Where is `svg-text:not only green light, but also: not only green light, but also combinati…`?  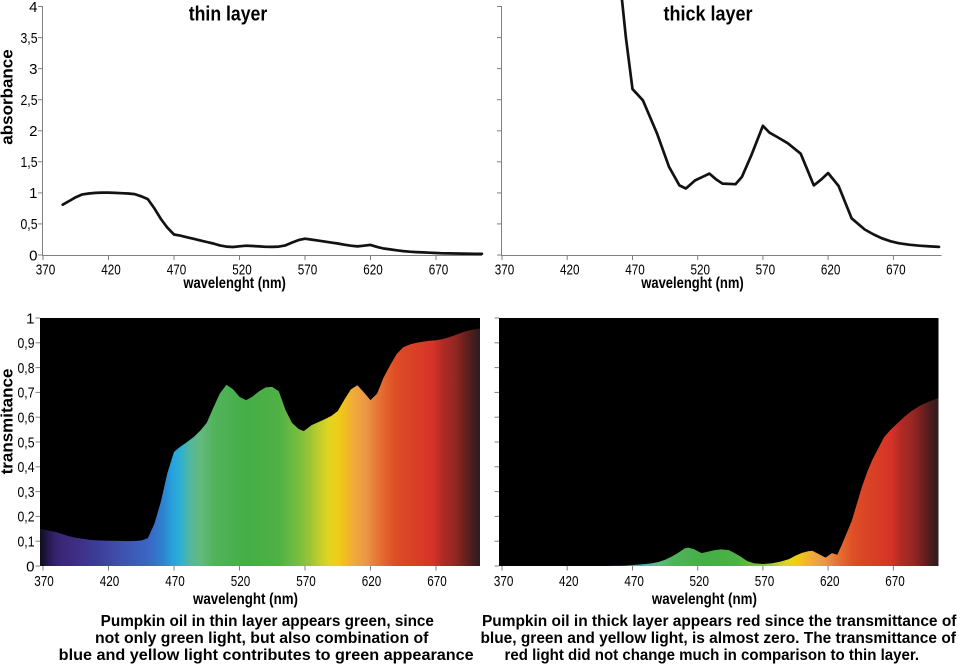
svg-text:not only green light, but also: not only green light, but also combinati… is located at coordinates (262, 638).